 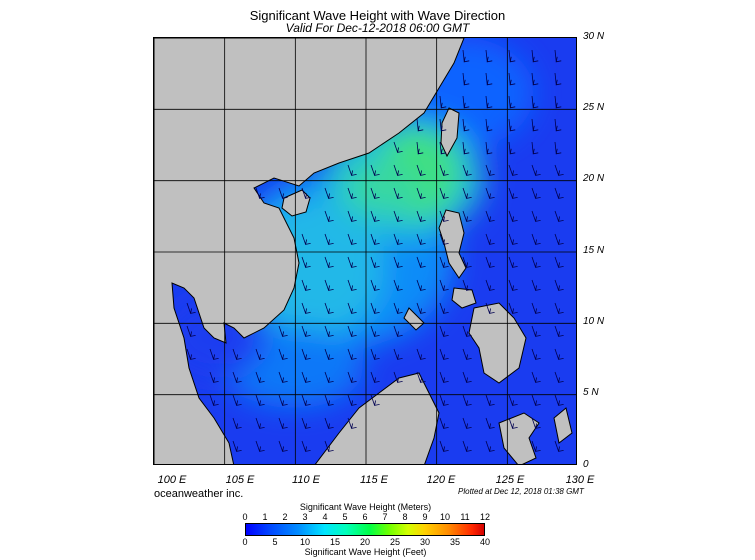 I want to click on legend-feet-tick: 35, so click(x=455, y=542).